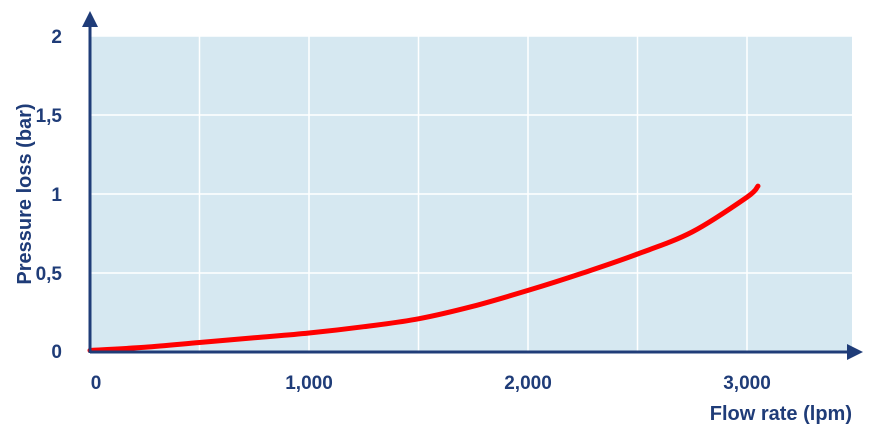 The image size is (883, 428). I want to click on y-tick-label: 1,5, so click(49, 116).